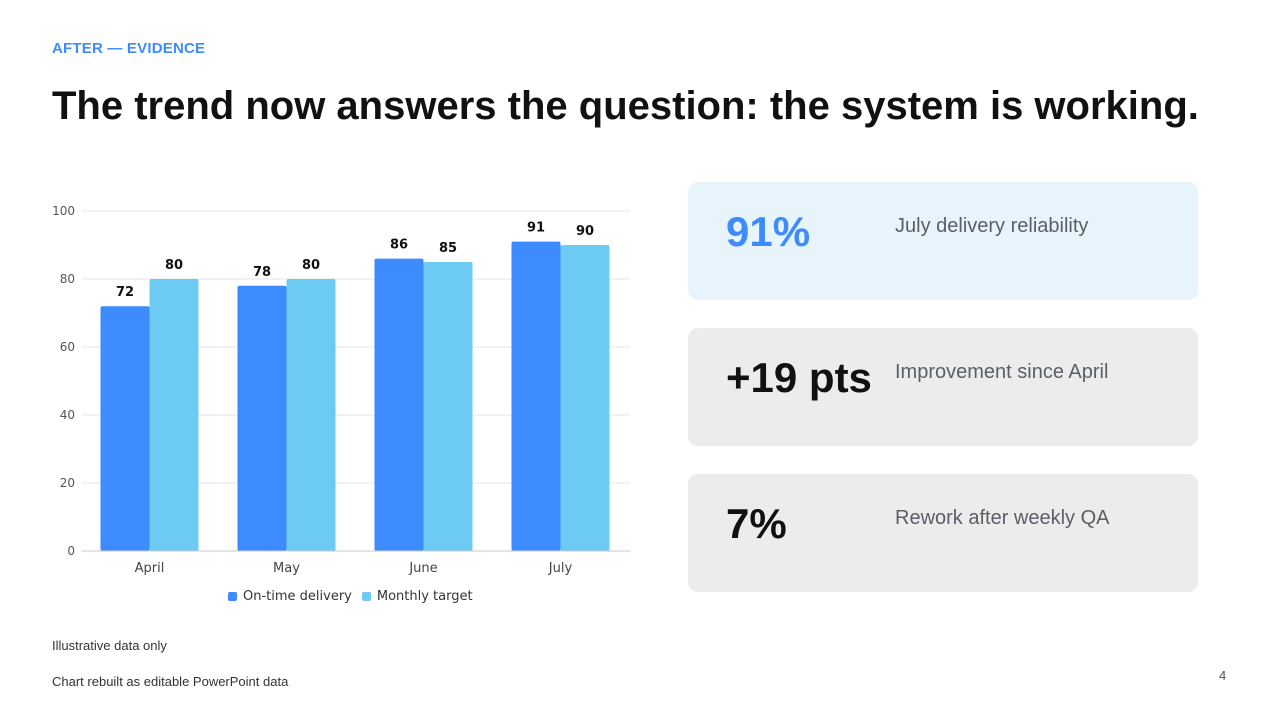 Image resolution: width=1280 pixels, height=720 pixels. I want to click on data-disclaimer: Illustrative data only, so click(109, 645).